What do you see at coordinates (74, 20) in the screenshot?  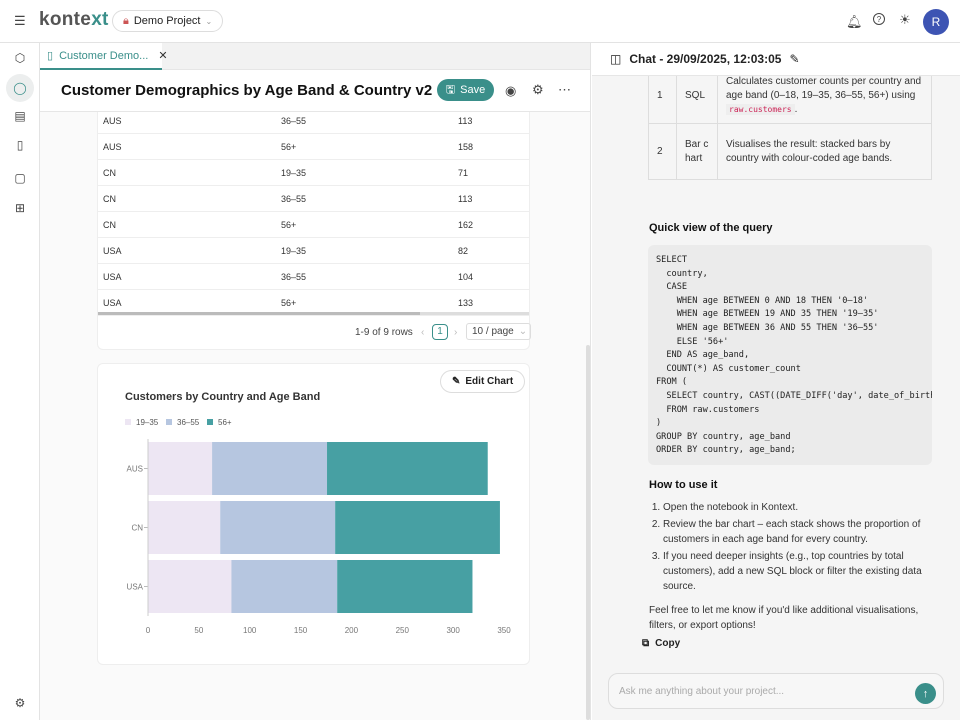 I see `logo: kontext` at bounding box center [74, 20].